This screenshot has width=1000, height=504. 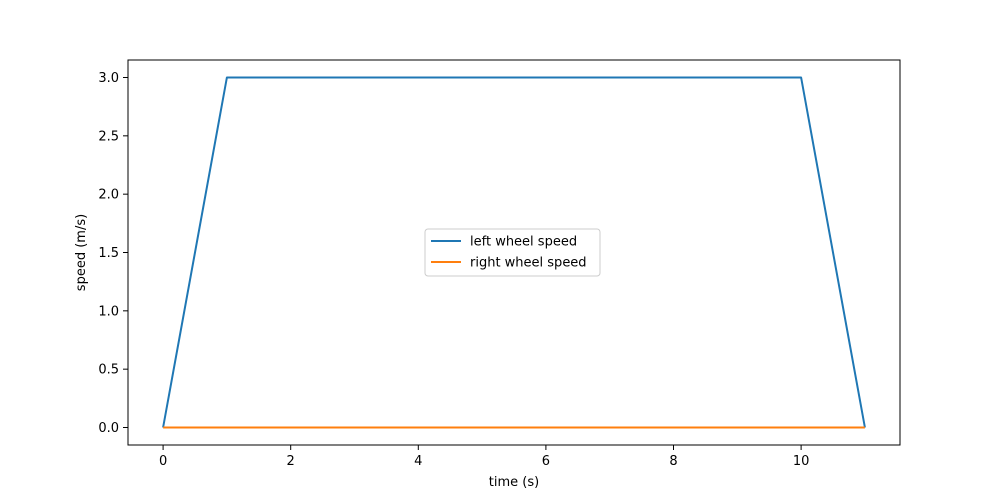 What do you see at coordinates (108, 78) in the screenshot?
I see `y-tick-label: 3.0` at bounding box center [108, 78].